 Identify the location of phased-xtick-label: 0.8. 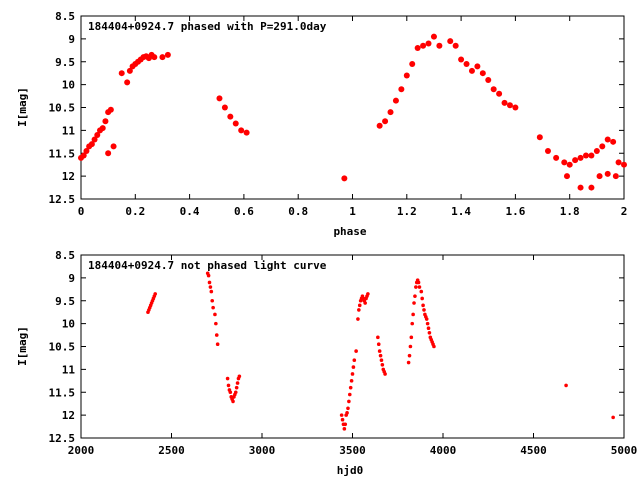
(298, 211).